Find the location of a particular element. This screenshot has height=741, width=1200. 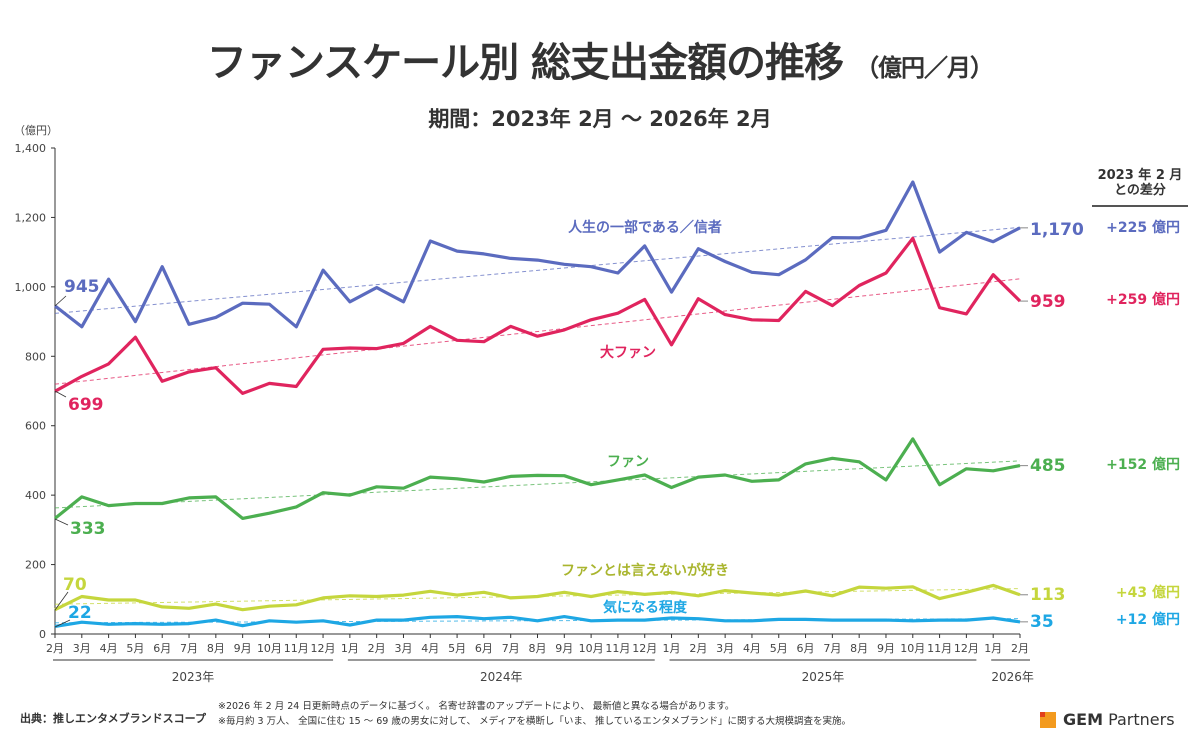

y-tick-label: 0 is located at coordinates (42, 634).